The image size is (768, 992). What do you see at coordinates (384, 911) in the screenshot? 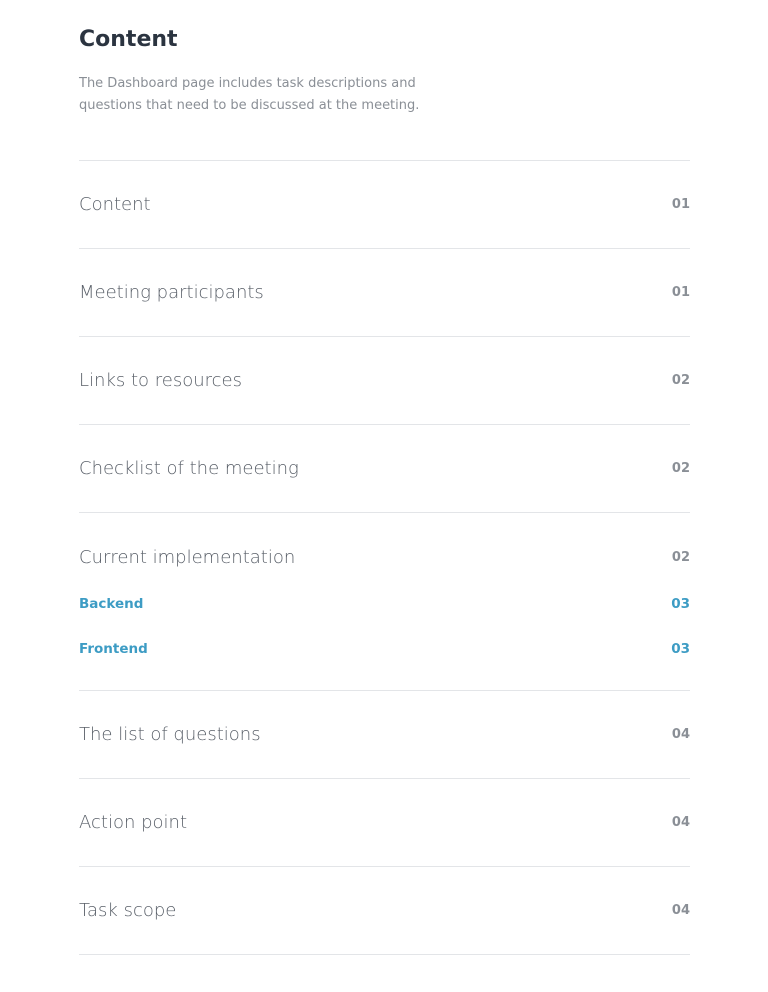
I see `toc-item-task-scope: Task scope 04` at bounding box center [384, 911].